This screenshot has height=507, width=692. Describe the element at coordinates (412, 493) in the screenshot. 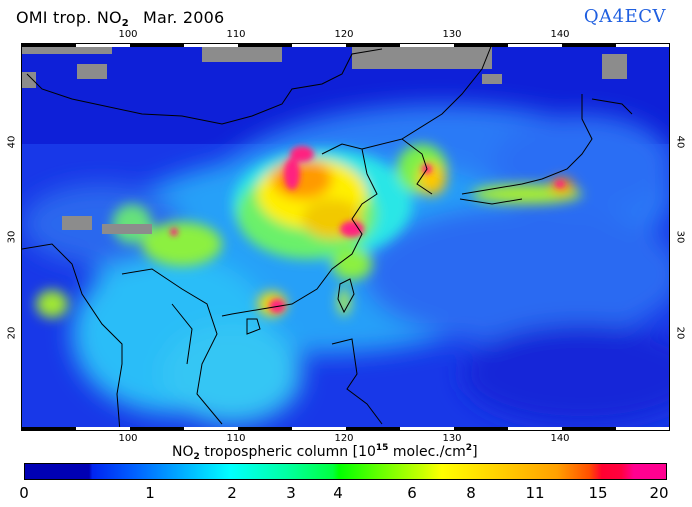

I see `colorbar-tick: 6` at that location.